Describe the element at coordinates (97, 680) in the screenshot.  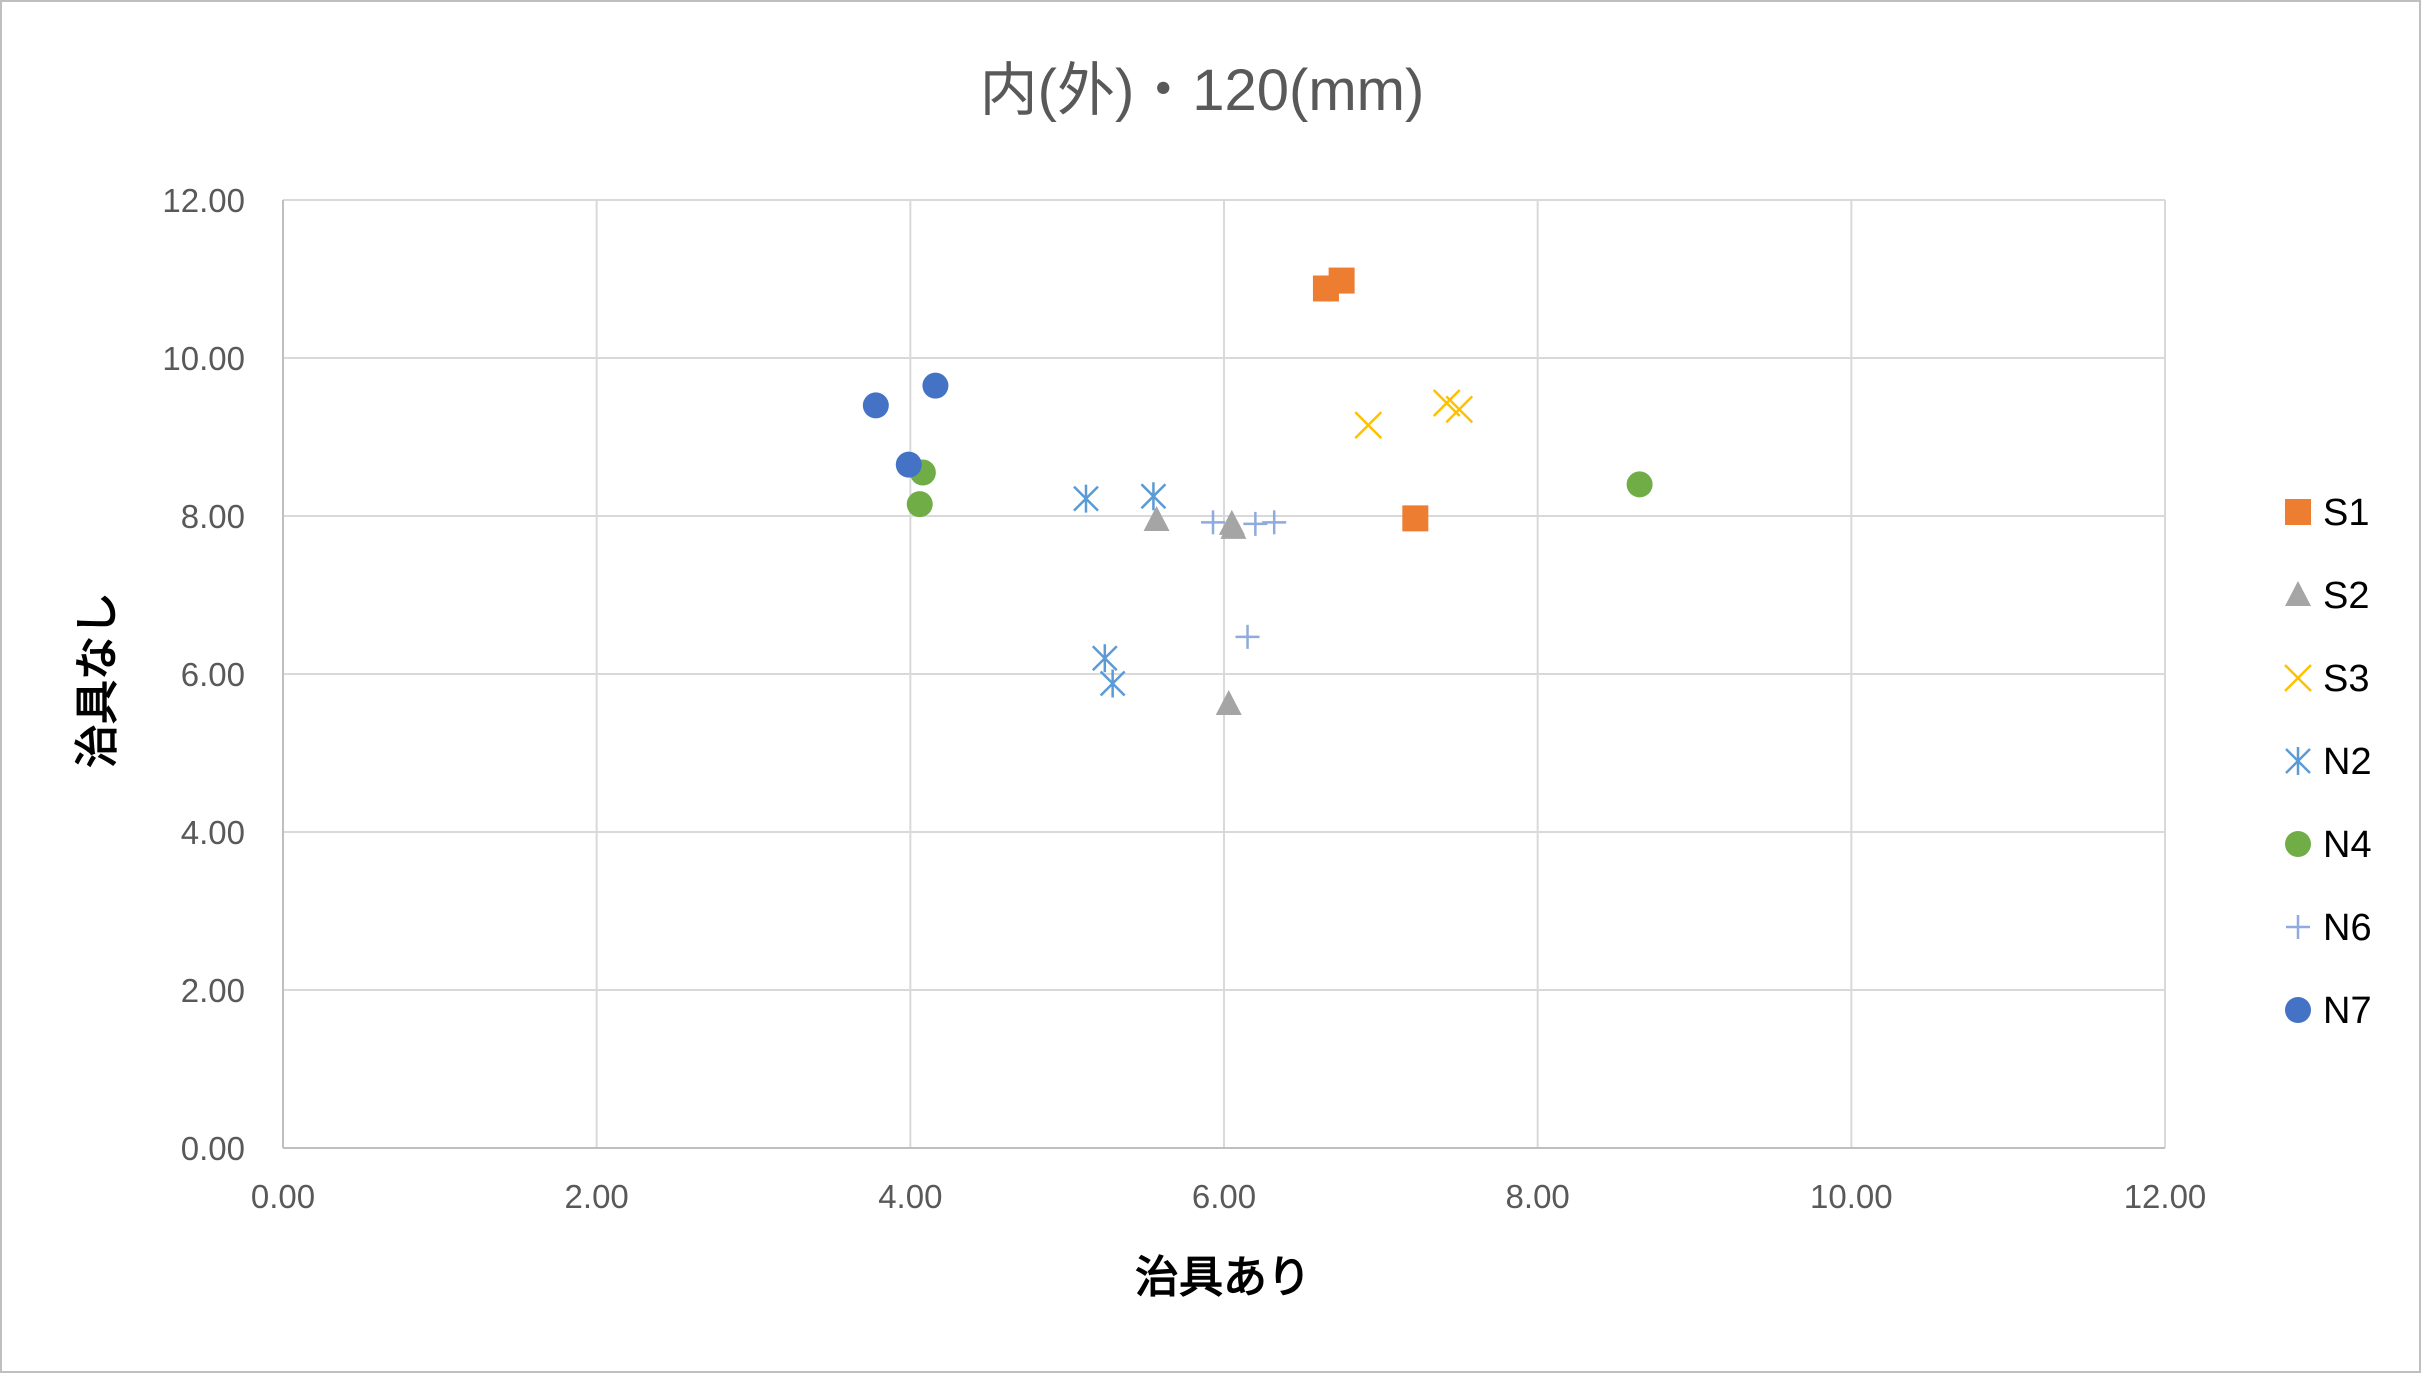
I see `y-axis-title: 治具なし` at that location.